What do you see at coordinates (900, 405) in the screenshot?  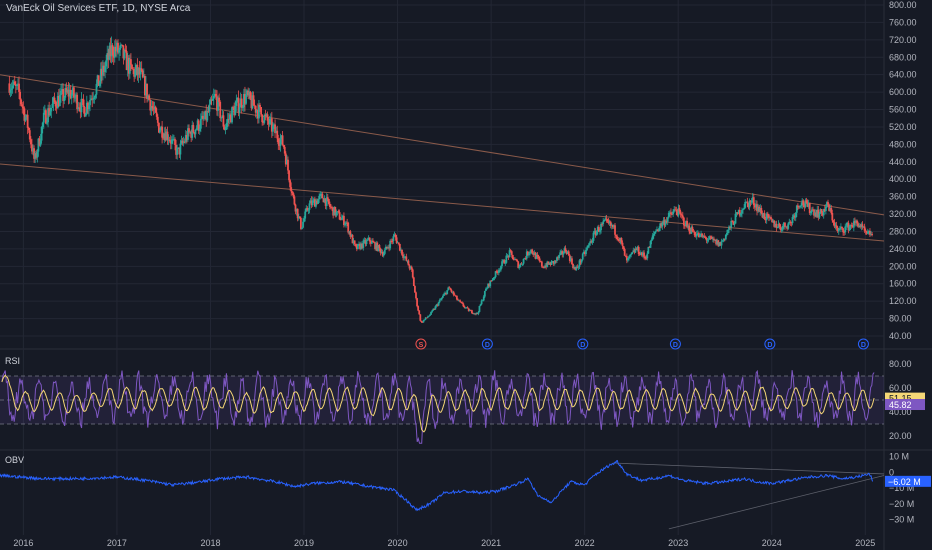 I see `rsi-value: 45.82` at bounding box center [900, 405].